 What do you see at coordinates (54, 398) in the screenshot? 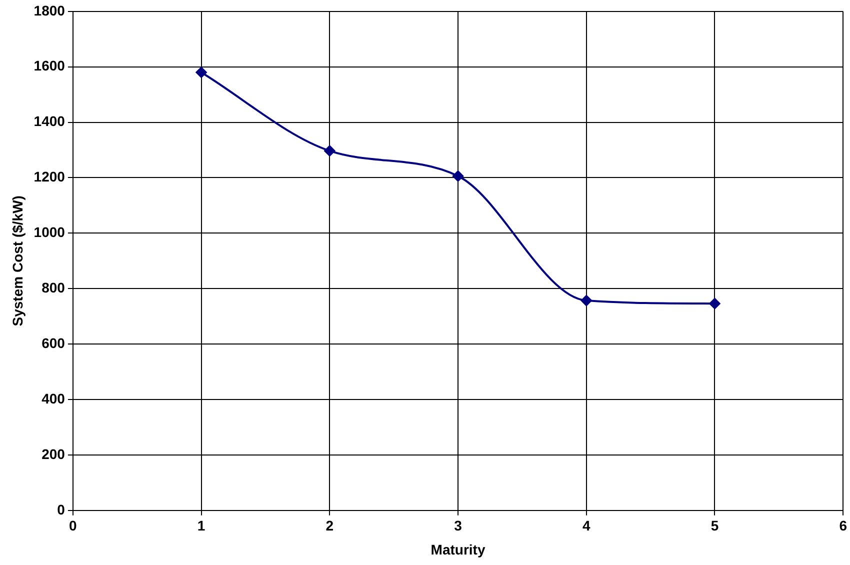
I see `y-tick-label: 400` at bounding box center [54, 398].